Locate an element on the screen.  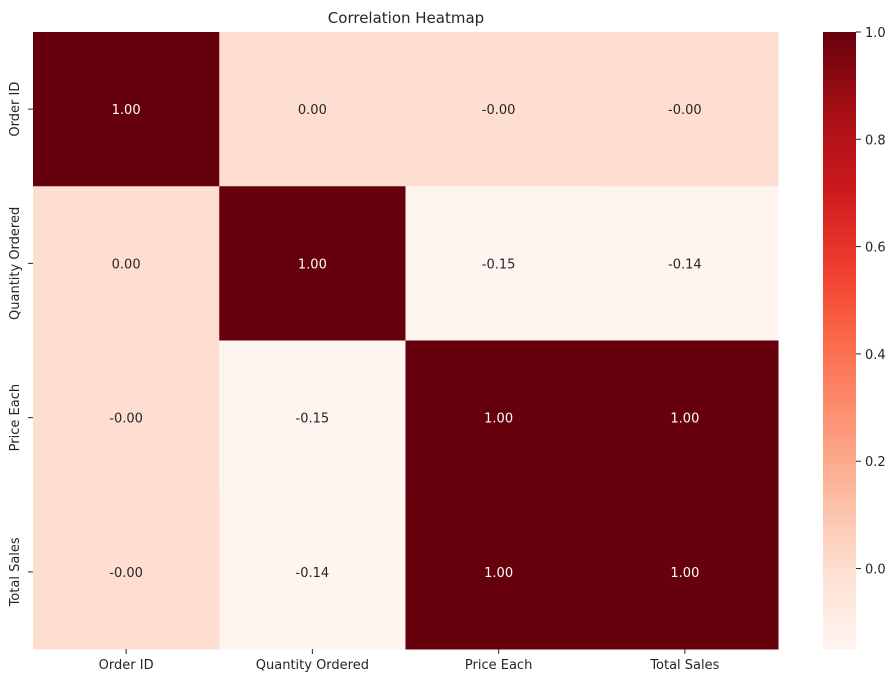
y-tick-label: Total Sales is located at coordinates (15, 572).